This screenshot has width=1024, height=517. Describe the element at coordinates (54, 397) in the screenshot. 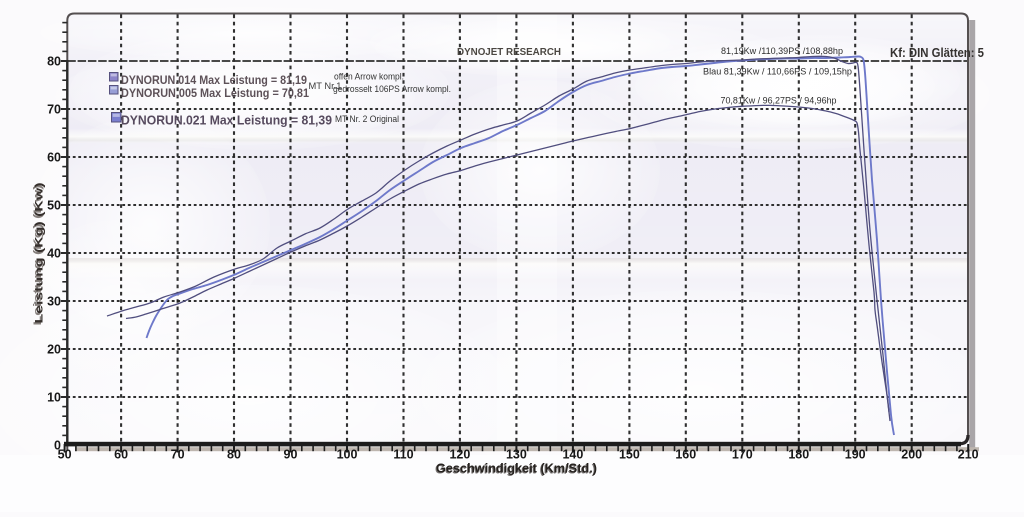

I see `svg-text: 10` at that location.